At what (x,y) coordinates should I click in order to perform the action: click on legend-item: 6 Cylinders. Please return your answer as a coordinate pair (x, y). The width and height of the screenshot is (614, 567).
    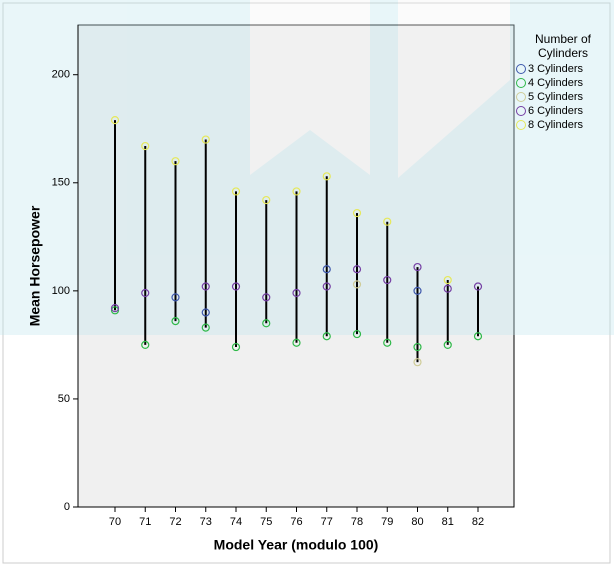
    Looking at the image, I should click on (564, 111).